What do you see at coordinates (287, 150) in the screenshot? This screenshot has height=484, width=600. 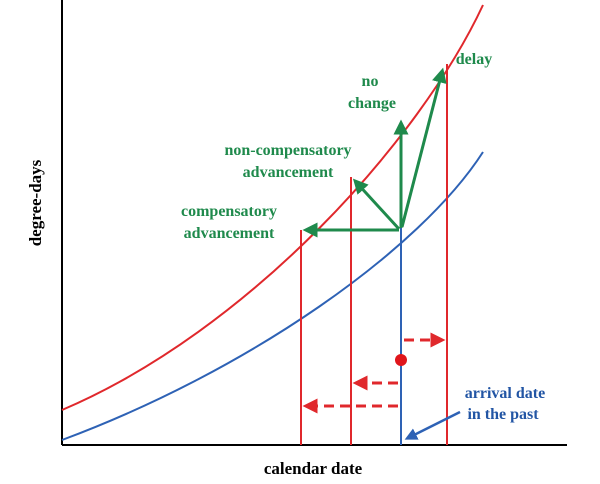 I see `non-compensatory-label-line1: non-compensatory` at bounding box center [287, 150].